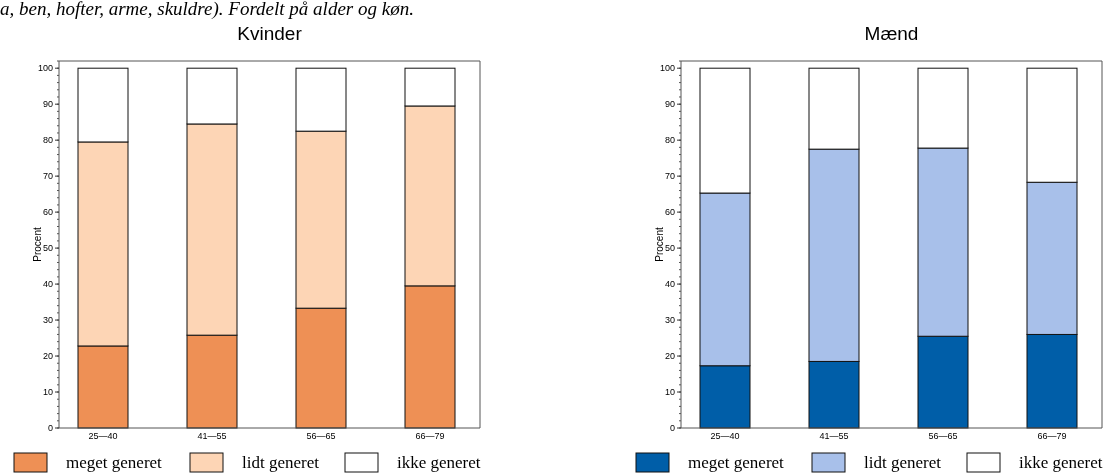 The width and height of the screenshot is (1104, 475). What do you see at coordinates (270, 33) in the screenshot?
I see `chart-title: Kvinder` at bounding box center [270, 33].